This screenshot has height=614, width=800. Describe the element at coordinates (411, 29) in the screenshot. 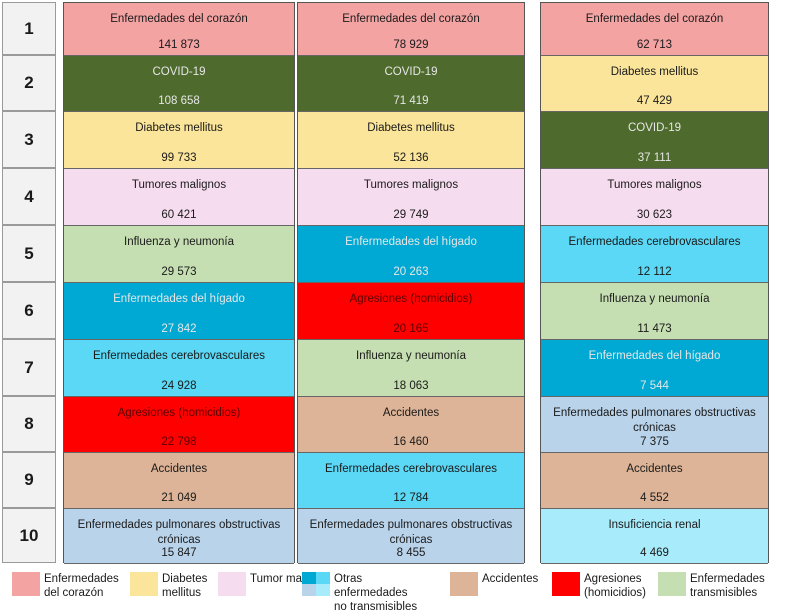

I see `table-cell: Enfermedades del corazón 78 929` at that location.